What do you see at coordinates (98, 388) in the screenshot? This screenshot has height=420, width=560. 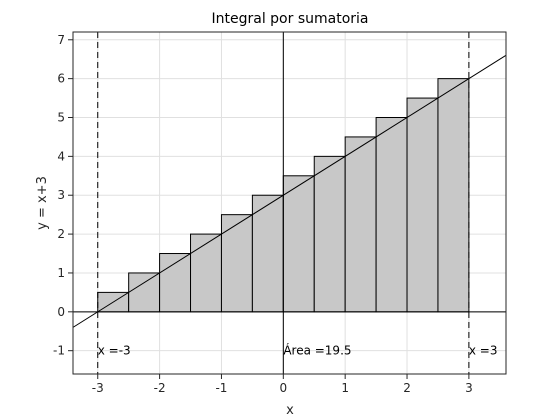 I see `x-tick-label: -3` at bounding box center [98, 388].